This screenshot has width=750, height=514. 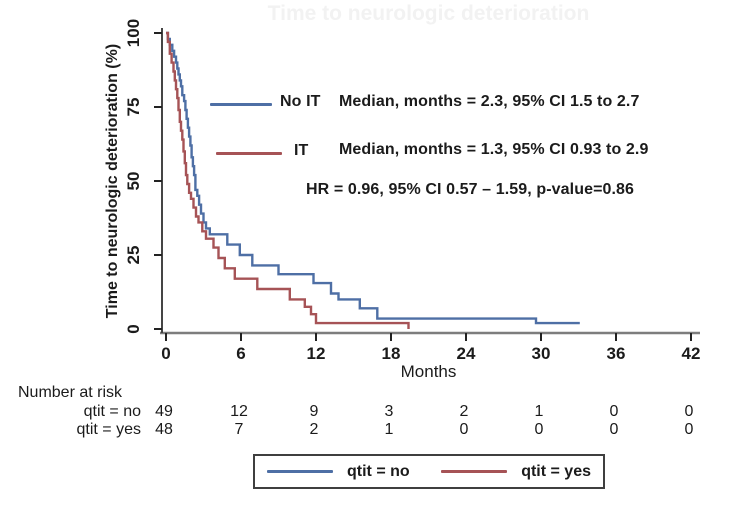 I want to click on legend-item-qtit-no: qtit = no, so click(x=338, y=472).